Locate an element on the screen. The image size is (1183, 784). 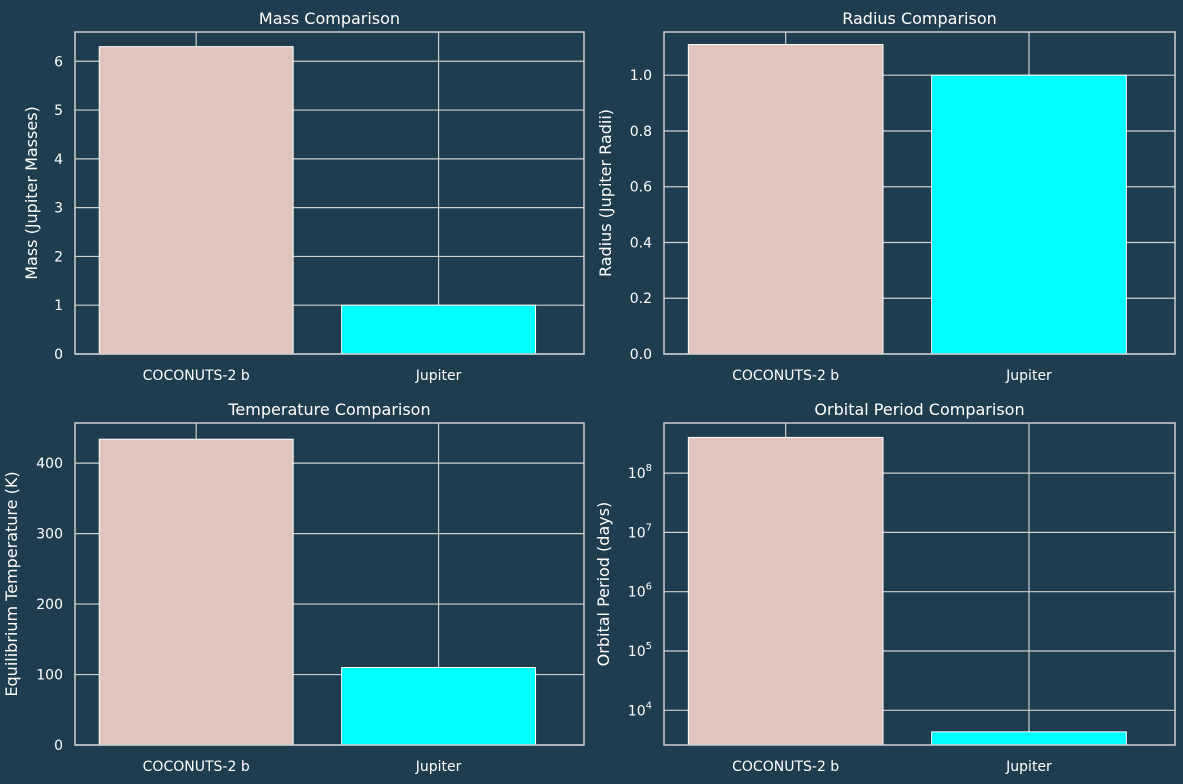
y-axis-label: Equilibrium Temperature (K) is located at coordinates (11, 583).